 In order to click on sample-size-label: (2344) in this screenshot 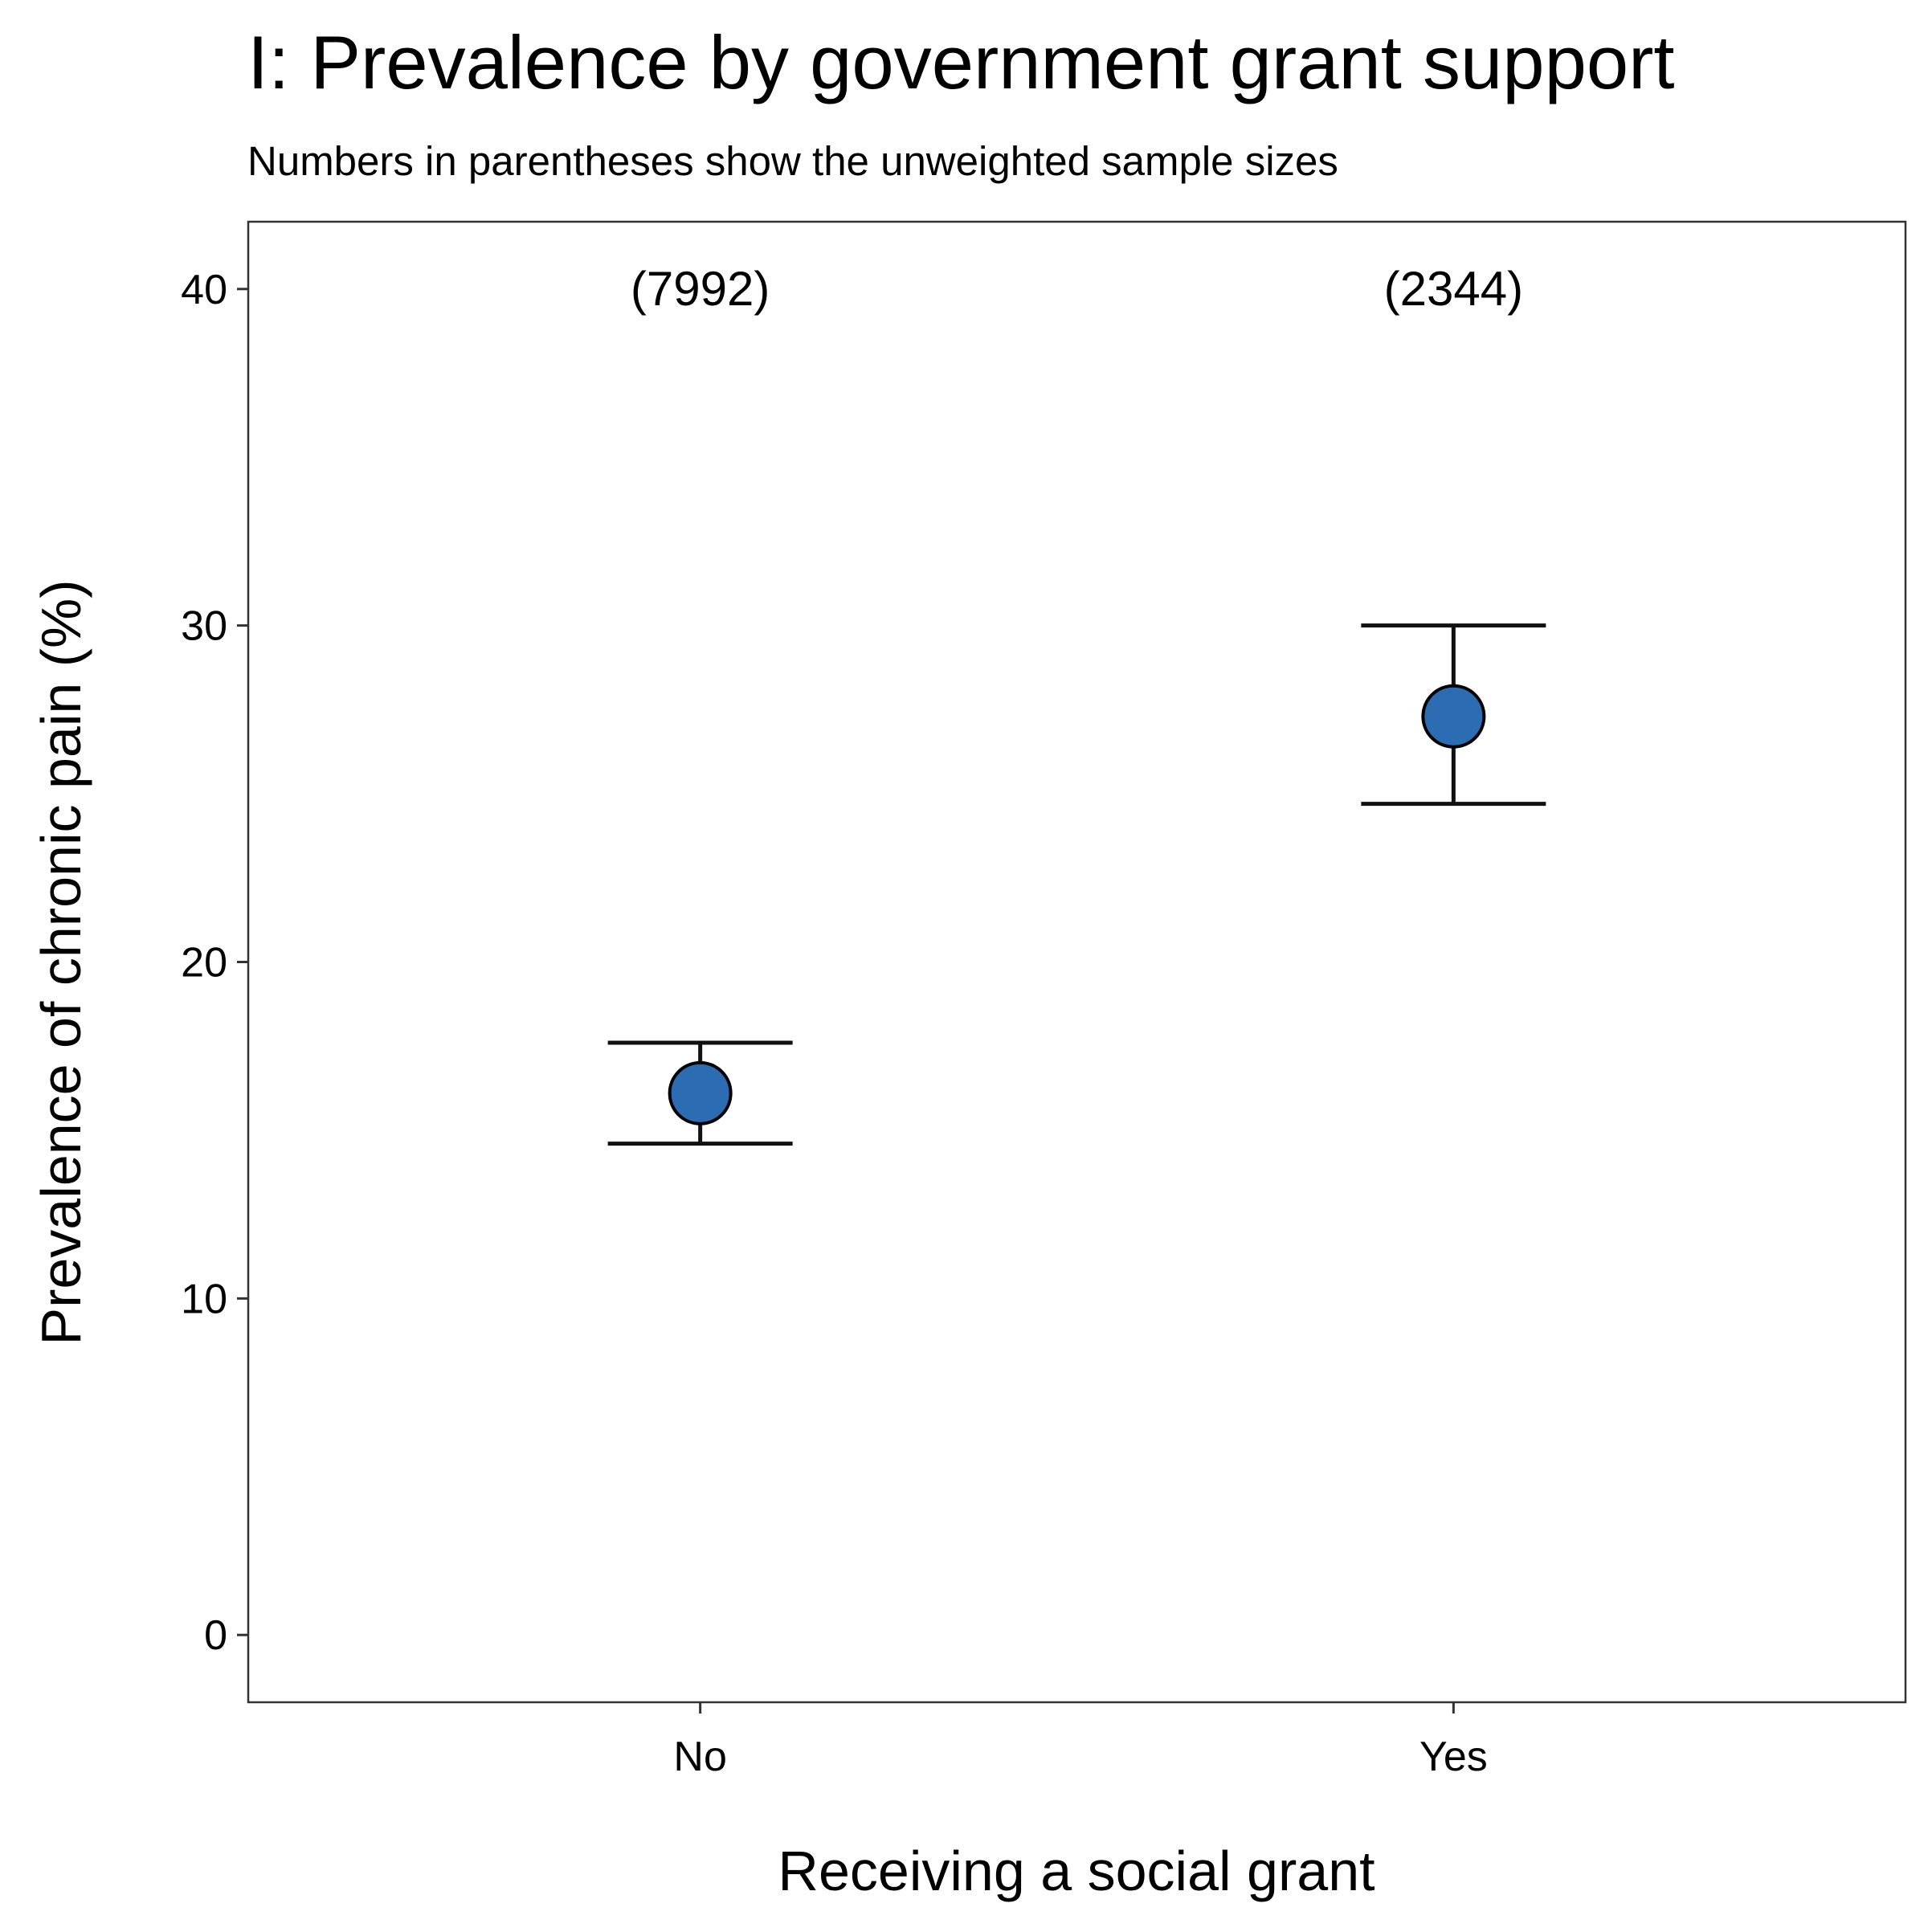, I will do `click(1453, 289)`.